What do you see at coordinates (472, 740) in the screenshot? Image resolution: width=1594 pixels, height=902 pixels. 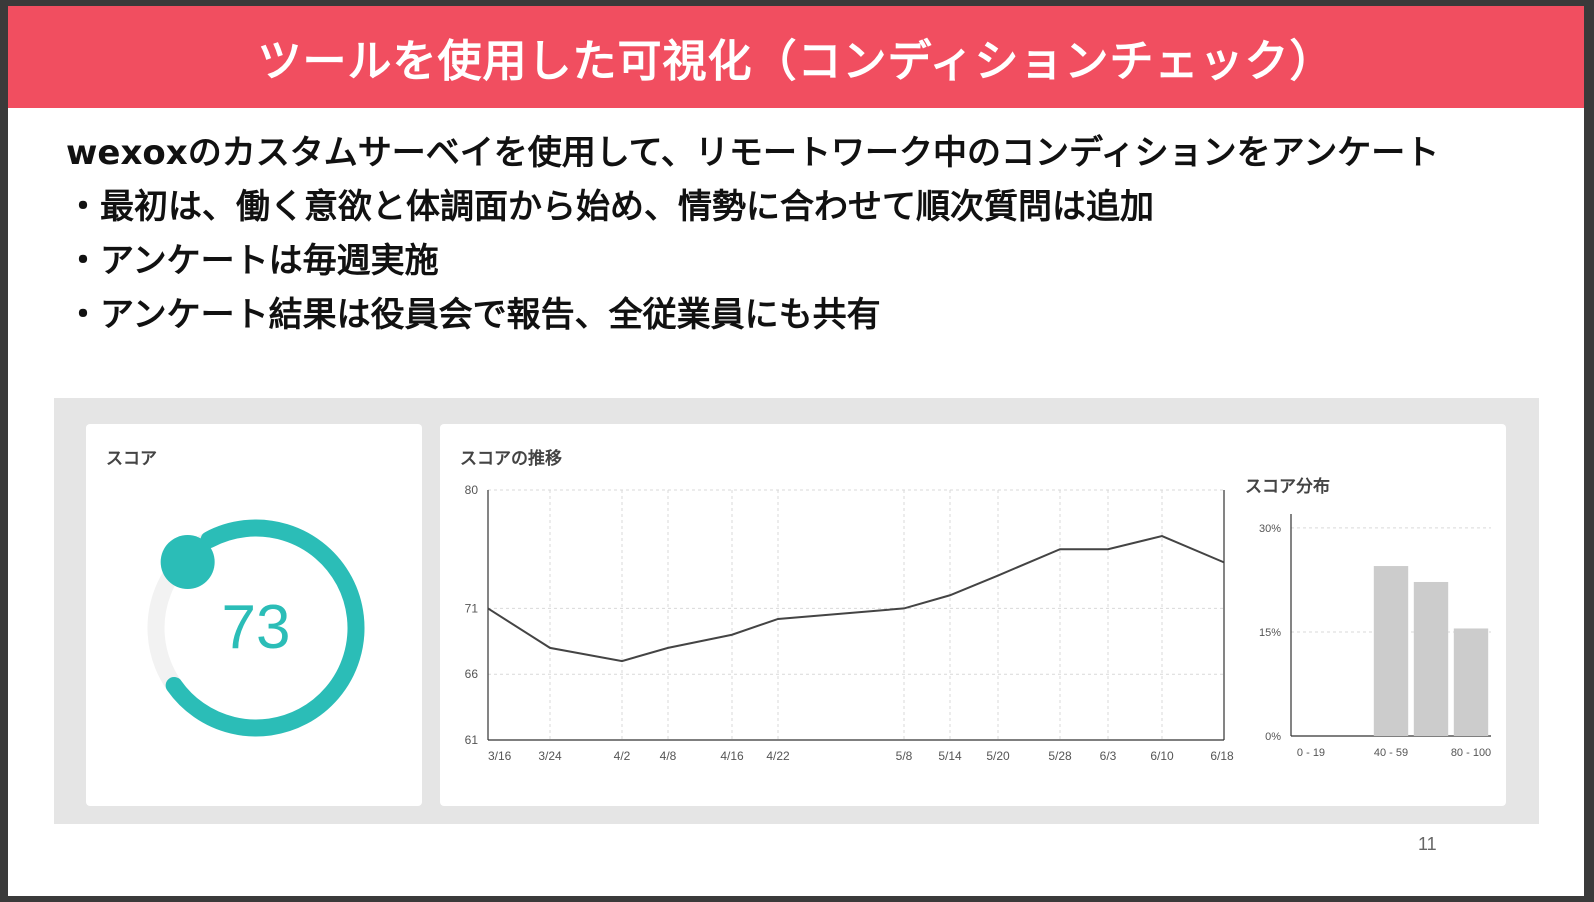 I see `y-tick-label: 61` at bounding box center [472, 740].